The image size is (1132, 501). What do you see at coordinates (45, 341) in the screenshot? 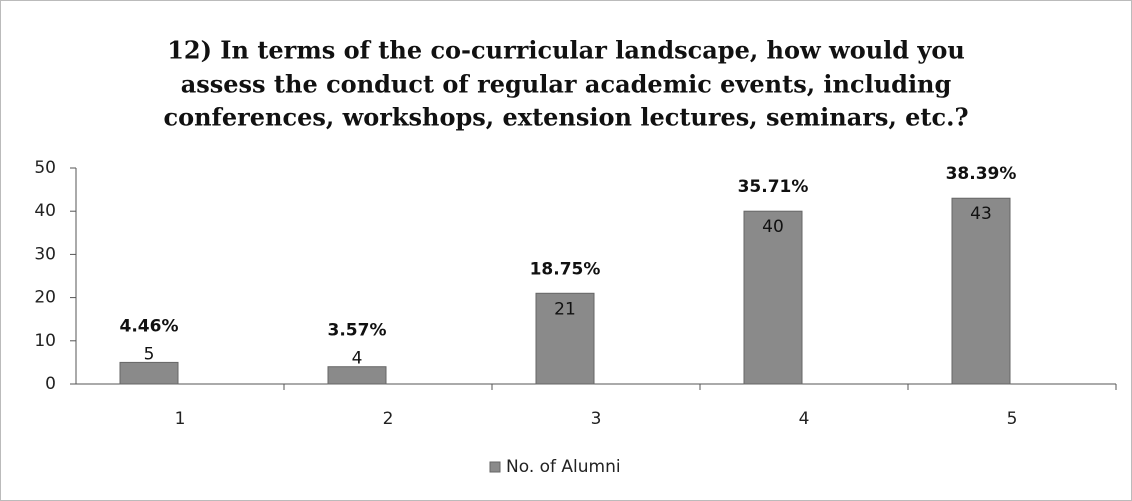
I see `y-tick-label: 10` at bounding box center [45, 341].